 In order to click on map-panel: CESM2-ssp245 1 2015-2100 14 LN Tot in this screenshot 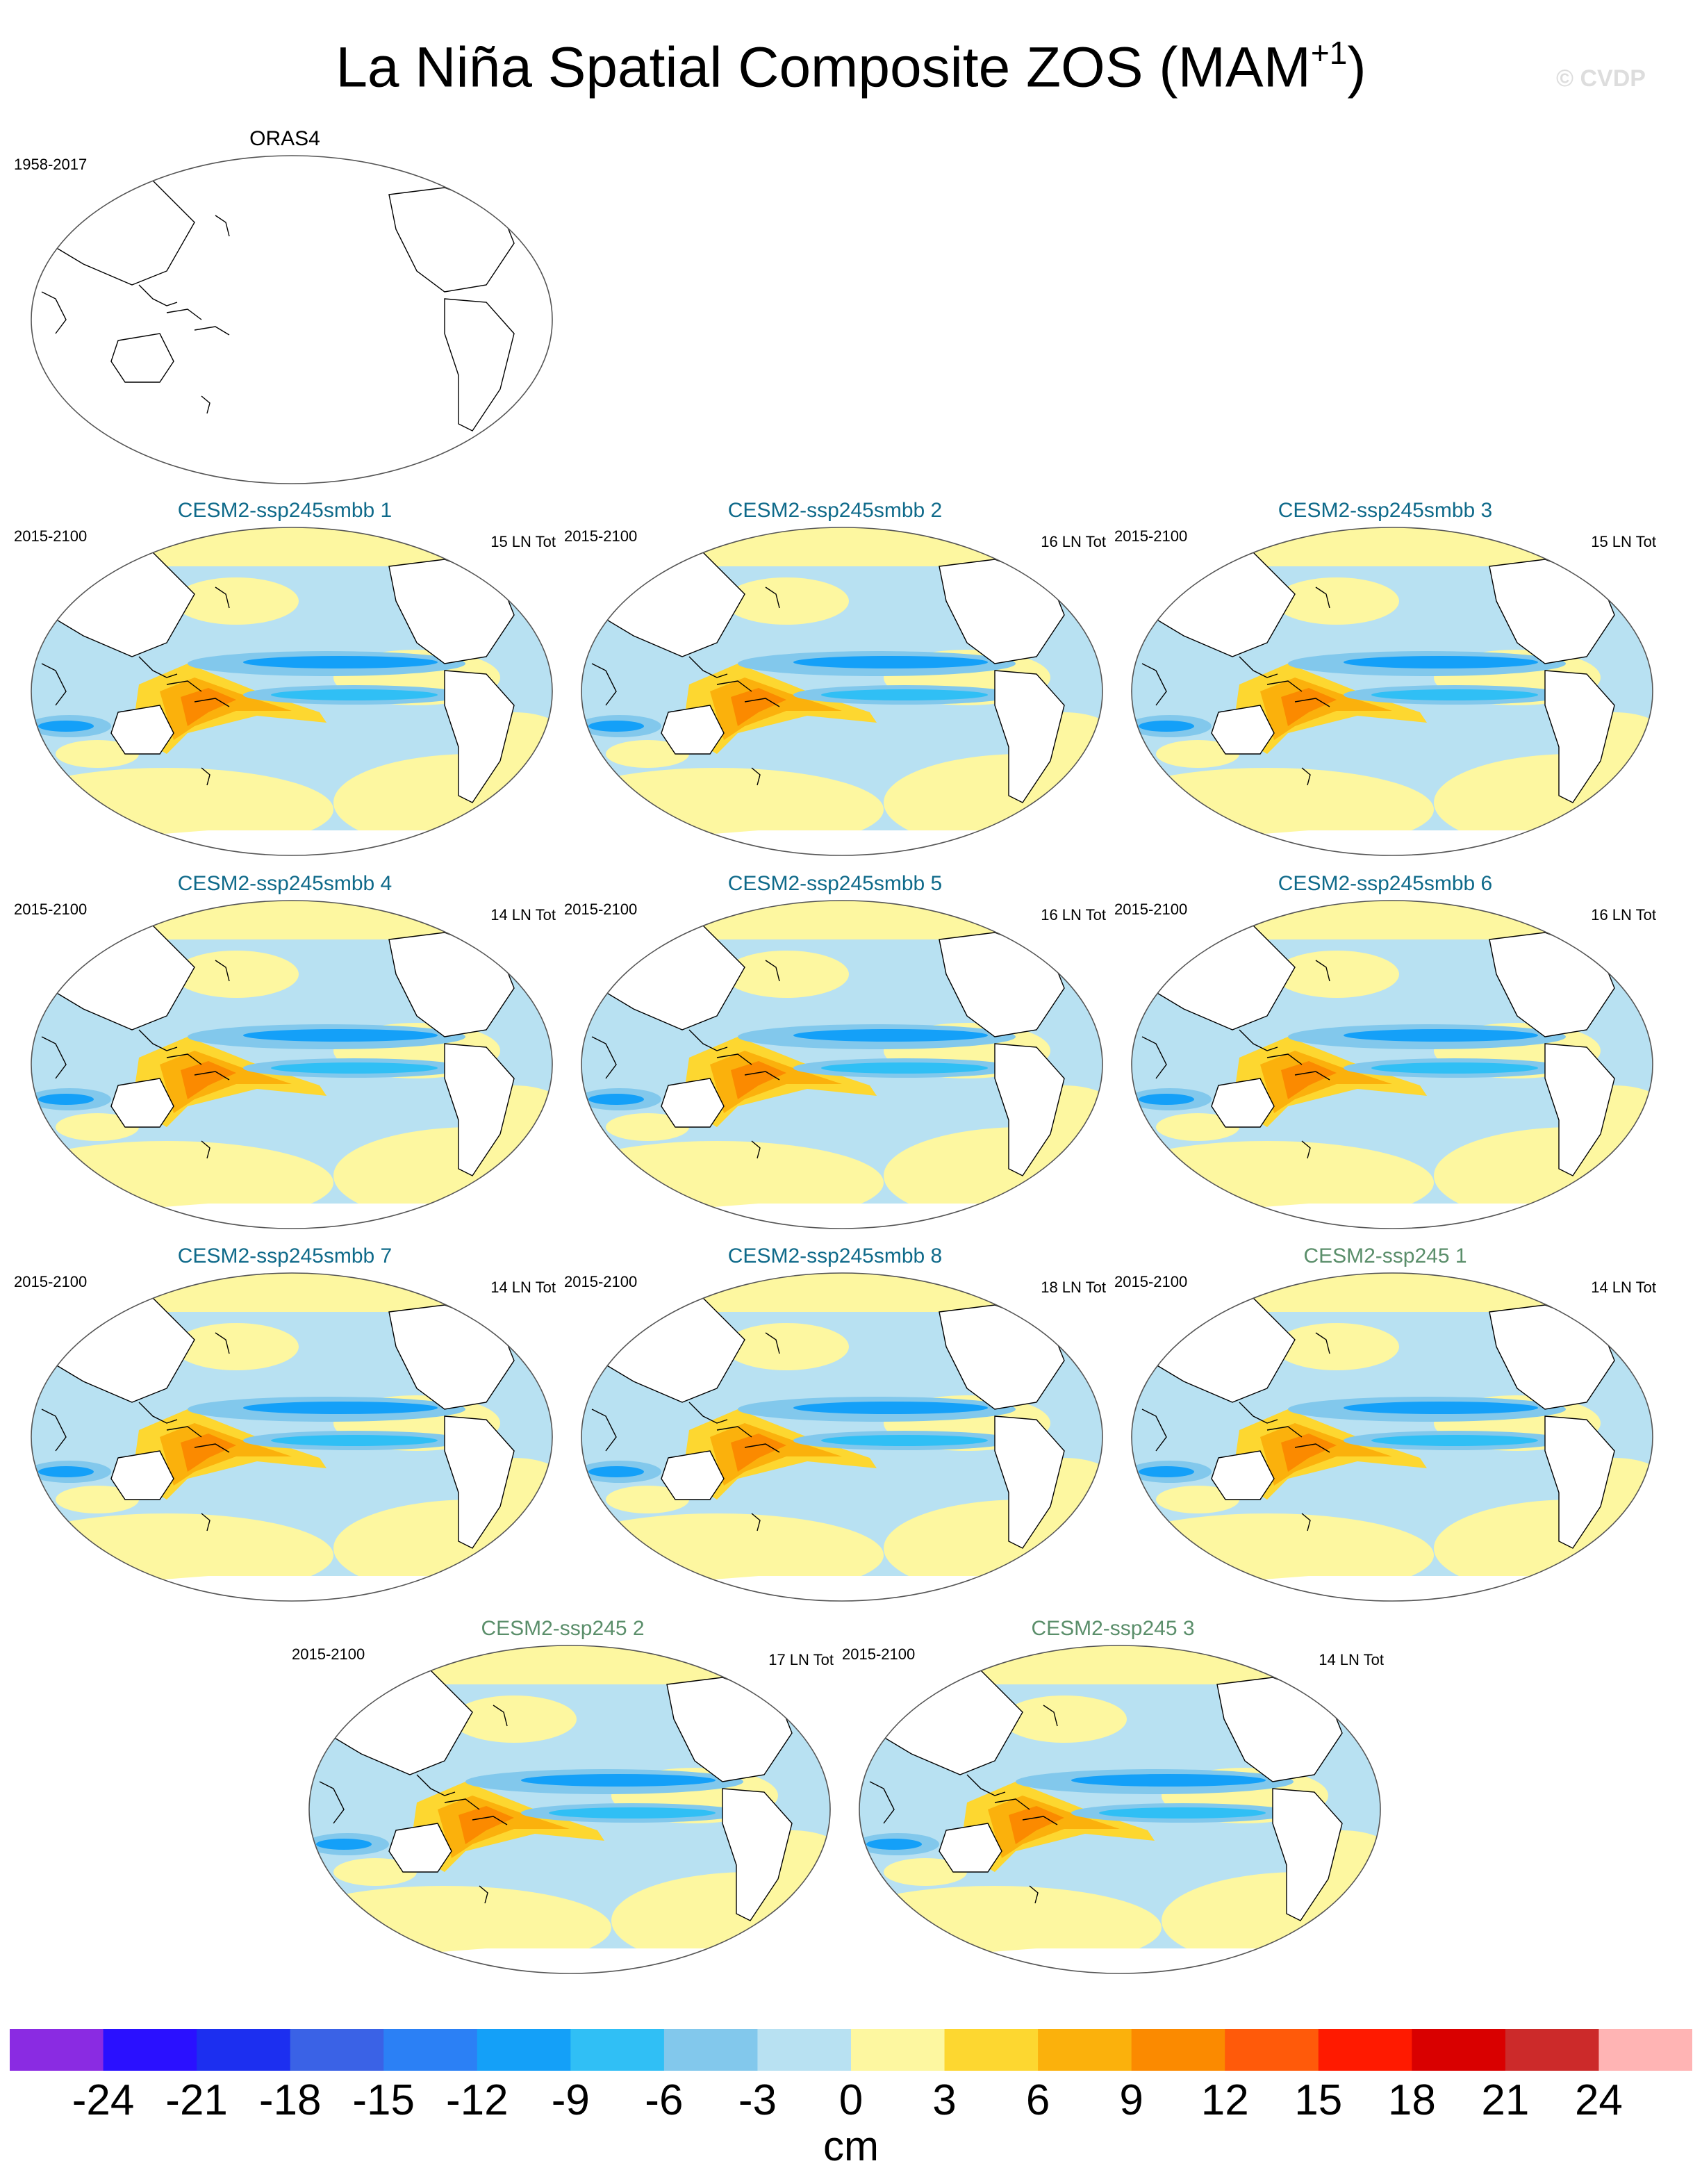, I will do `click(1385, 1423)`.